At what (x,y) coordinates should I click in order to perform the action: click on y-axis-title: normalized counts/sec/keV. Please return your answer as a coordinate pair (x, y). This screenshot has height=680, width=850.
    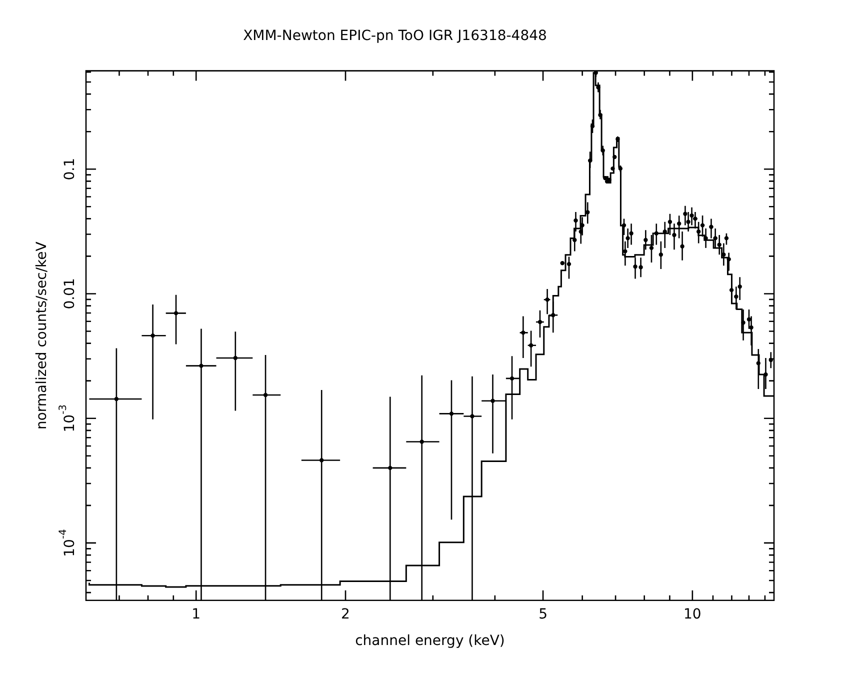
    Looking at the image, I should click on (42, 335).